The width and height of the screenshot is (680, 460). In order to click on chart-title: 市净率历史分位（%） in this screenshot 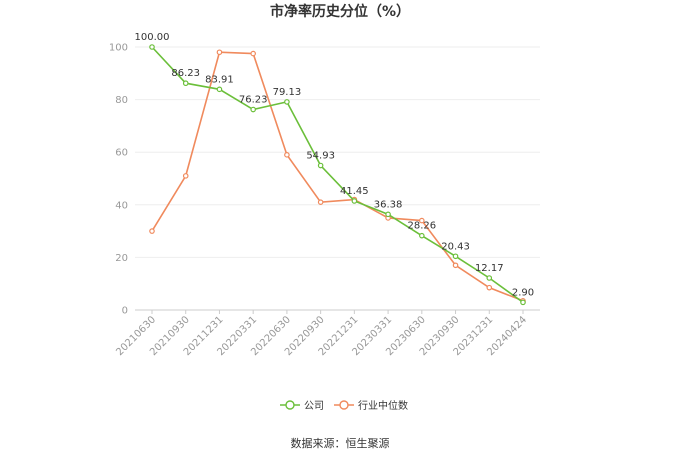, I will do `click(340, 11)`.